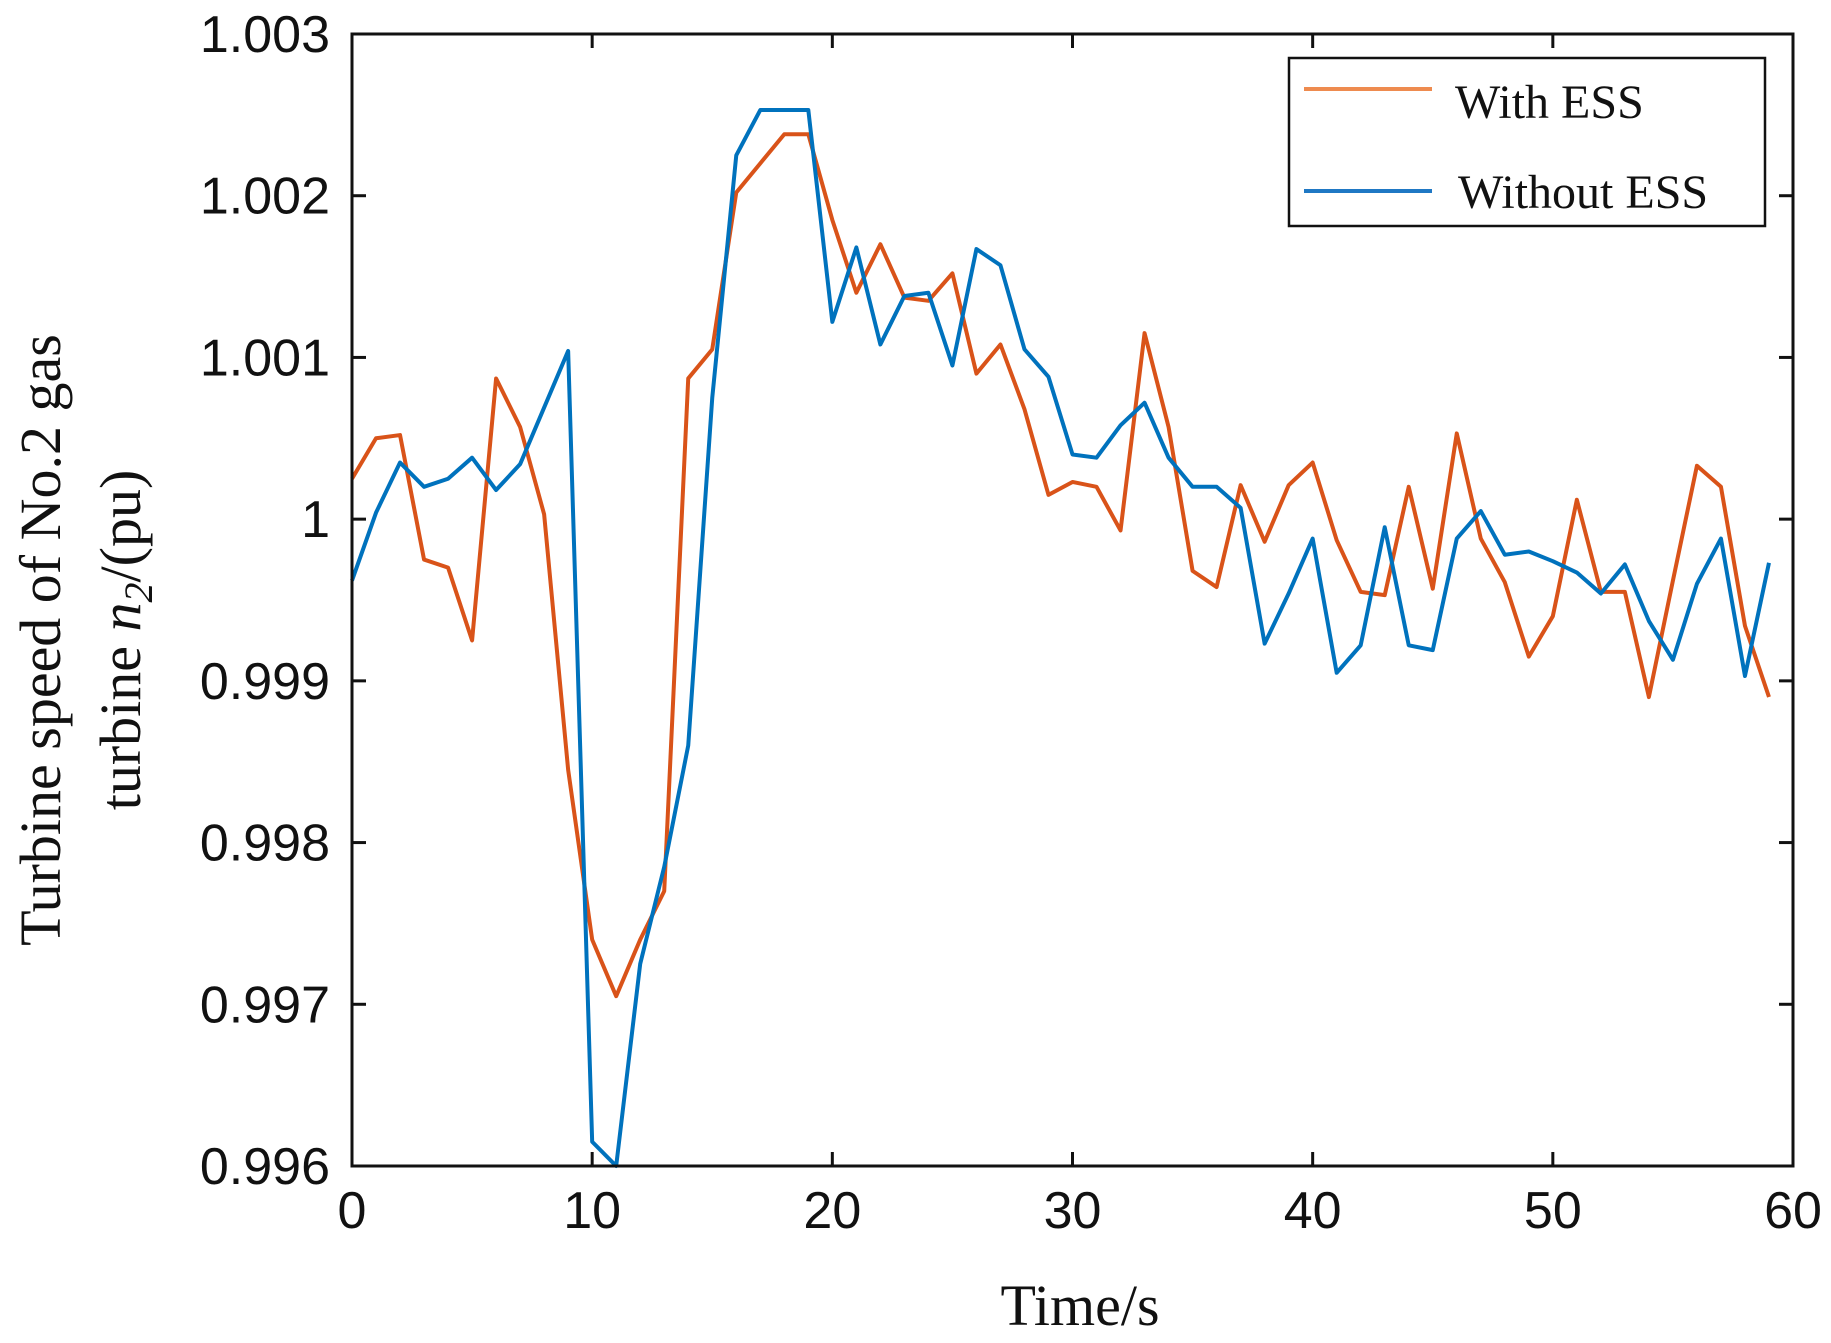  What do you see at coordinates (352, 1211) in the screenshot?
I see `x-tick-label: 0` at bounding box center [352, 1211].